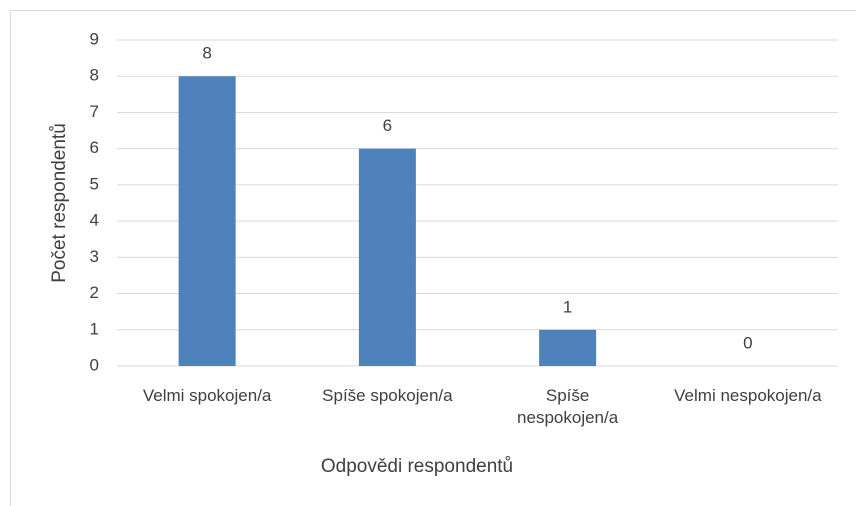 The height and width of the screenshot is (506, 856). Describe the element at coordinates (94, 147) in the screenshot. I see `y-tick-label: 6` at that location.